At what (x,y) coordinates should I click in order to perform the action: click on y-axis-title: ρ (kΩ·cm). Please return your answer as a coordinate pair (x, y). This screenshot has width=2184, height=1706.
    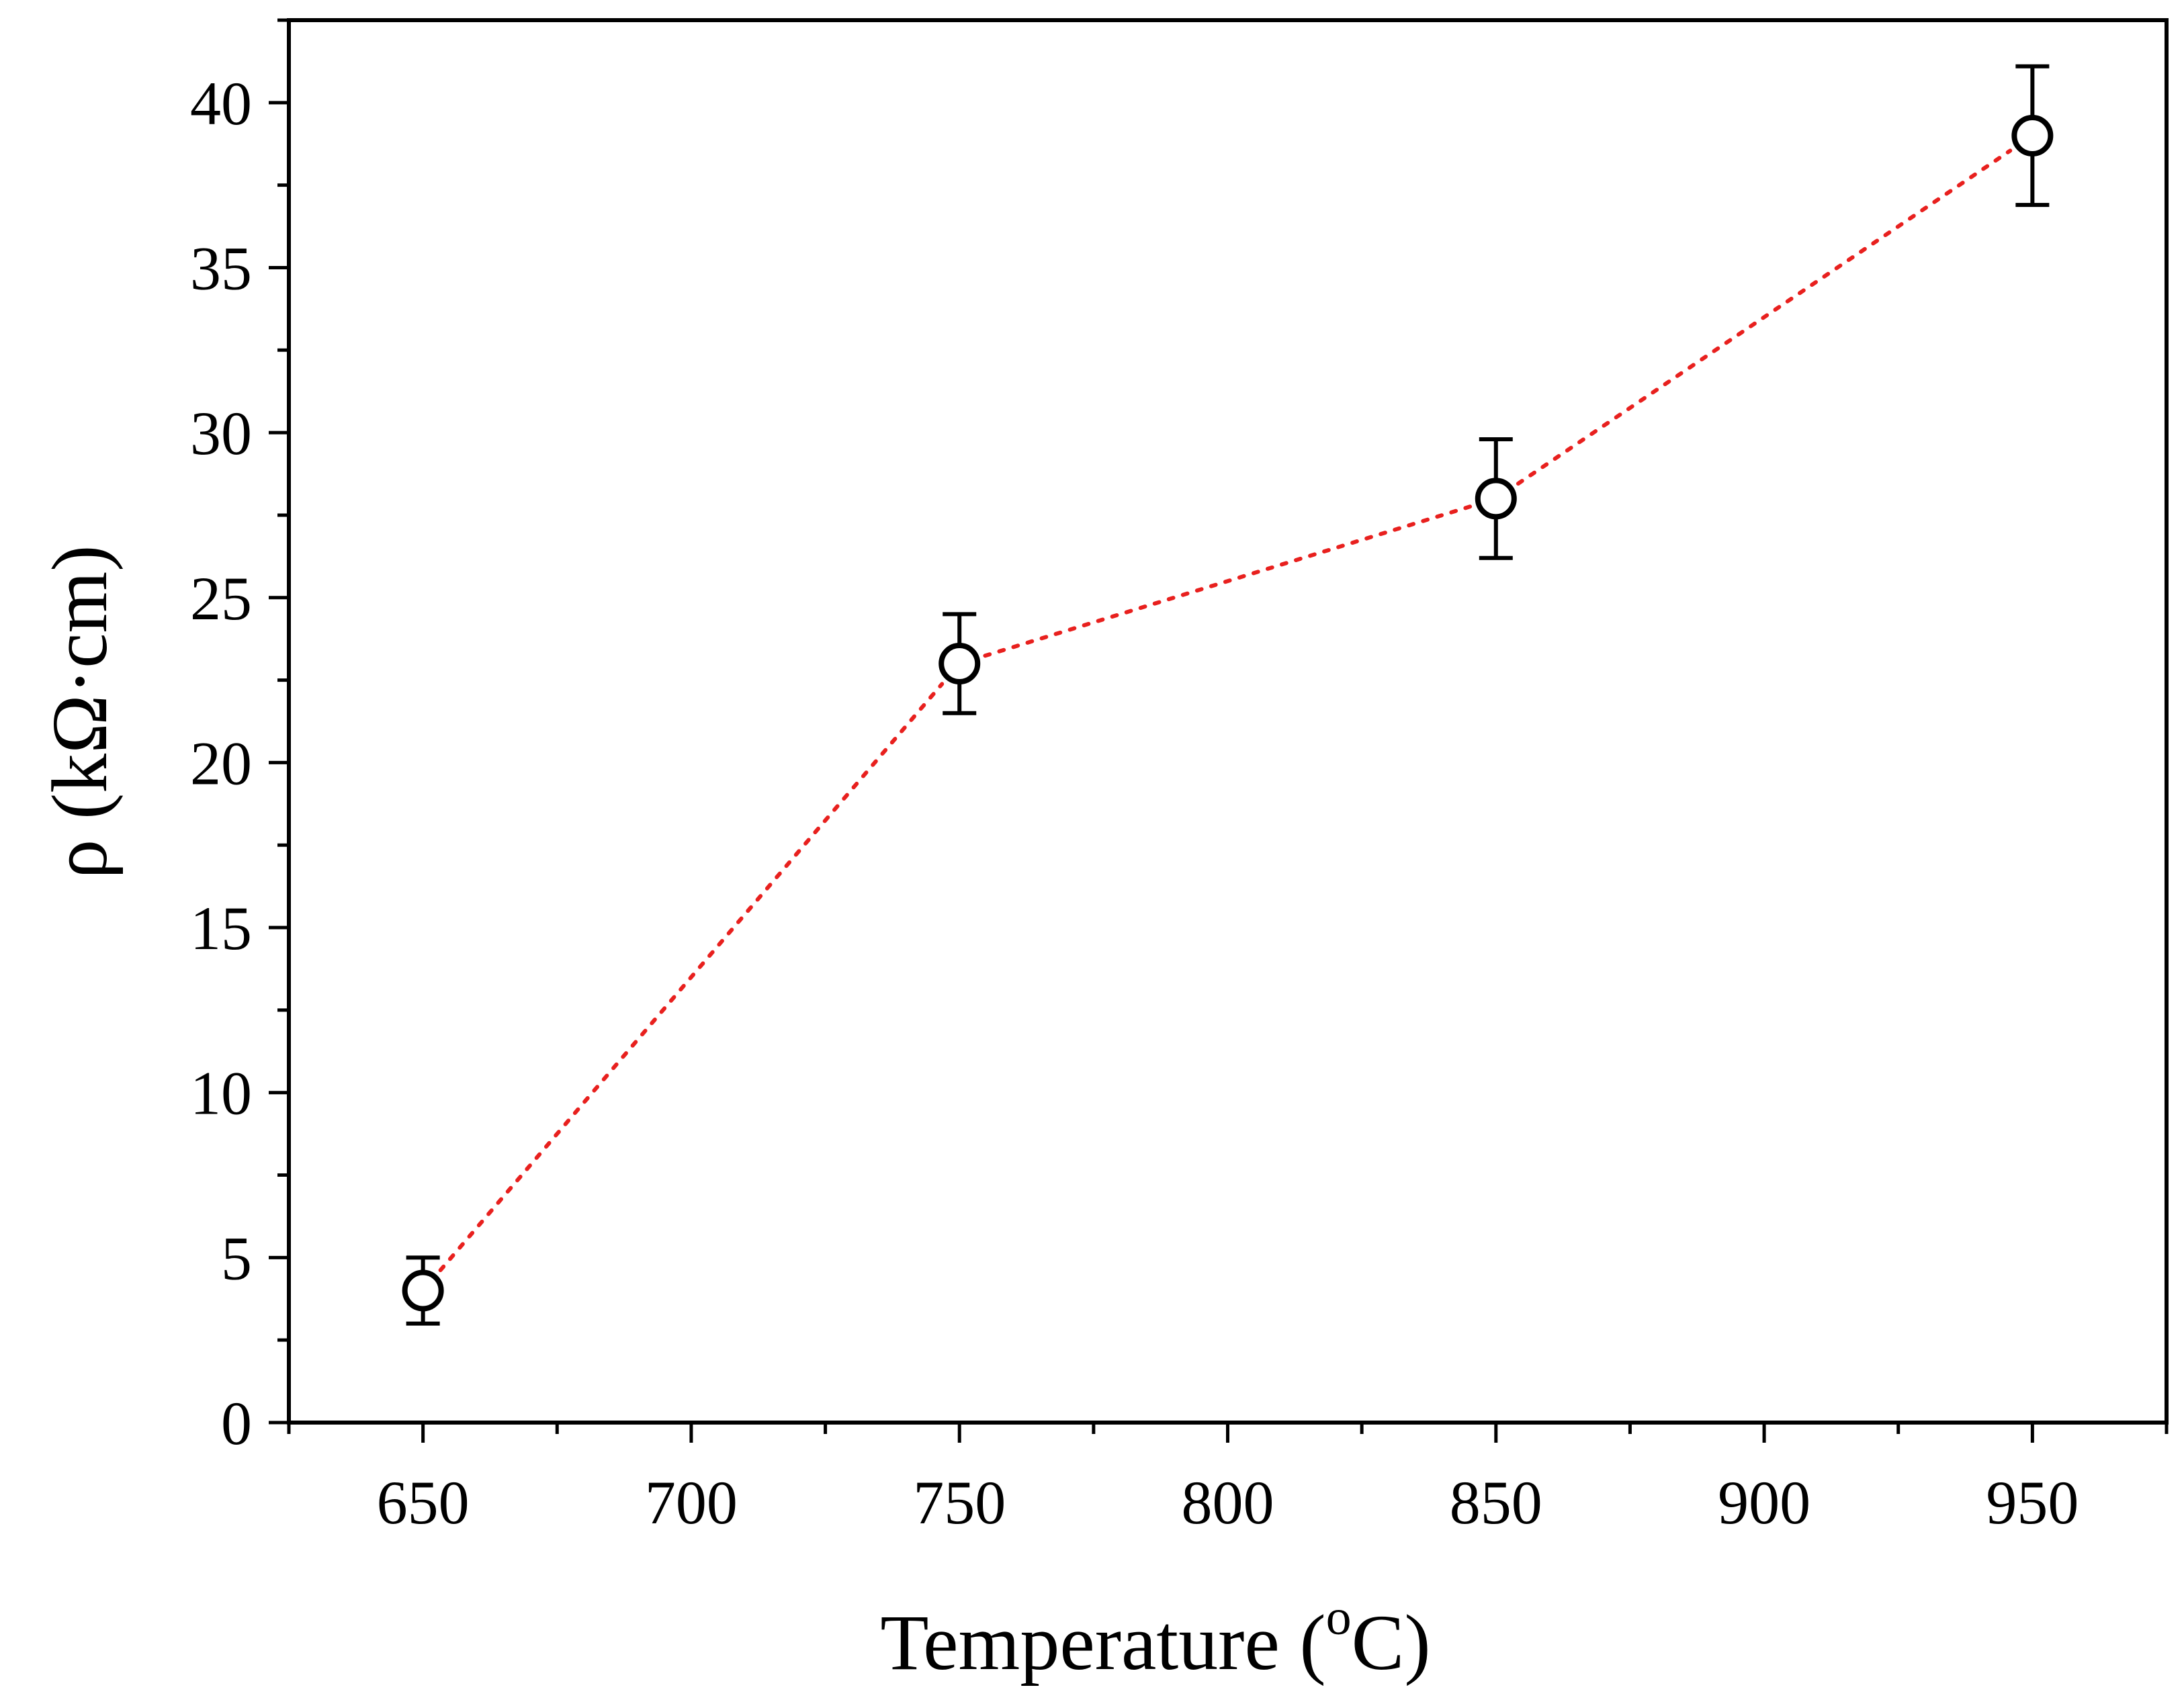
    Looking at the image, I should click on (80, 712).